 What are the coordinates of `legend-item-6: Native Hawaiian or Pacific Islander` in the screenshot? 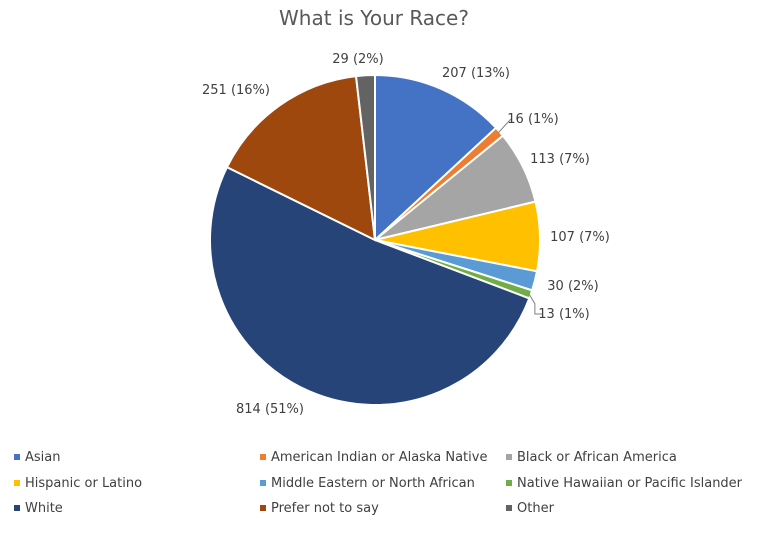 It's located at (624, 483).